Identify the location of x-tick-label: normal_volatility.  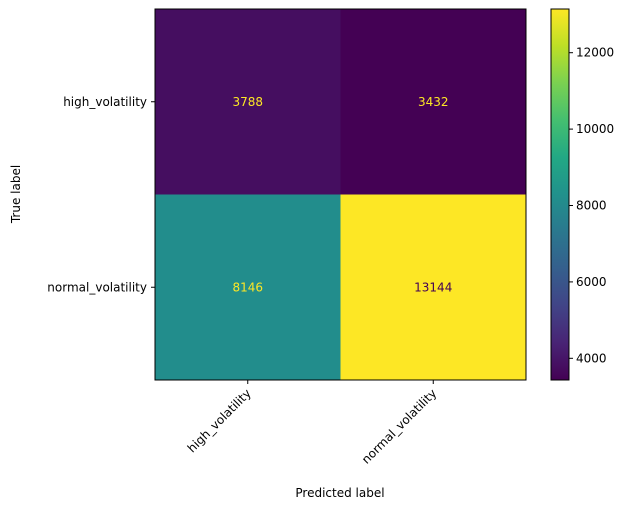
(399, 426).